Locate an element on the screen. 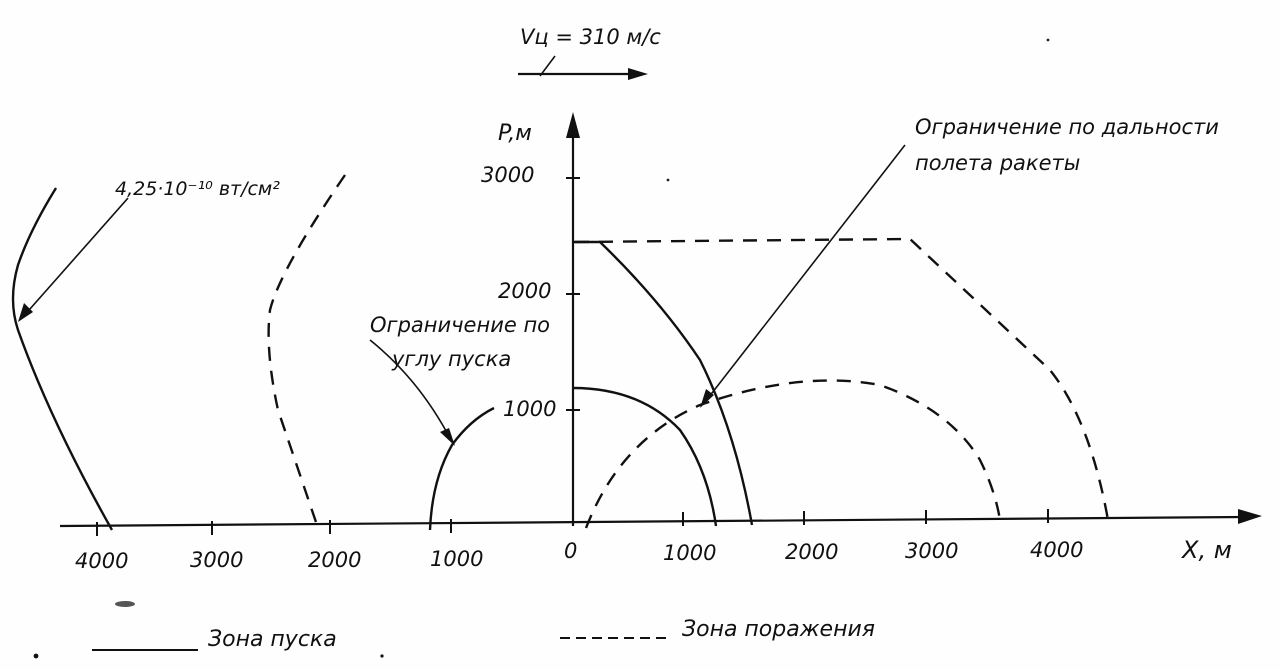 Image resolution: width=1281 pixels, height=669 pixels. range-annotation-line2: полета ракеты is located at coordinates (997, 163).